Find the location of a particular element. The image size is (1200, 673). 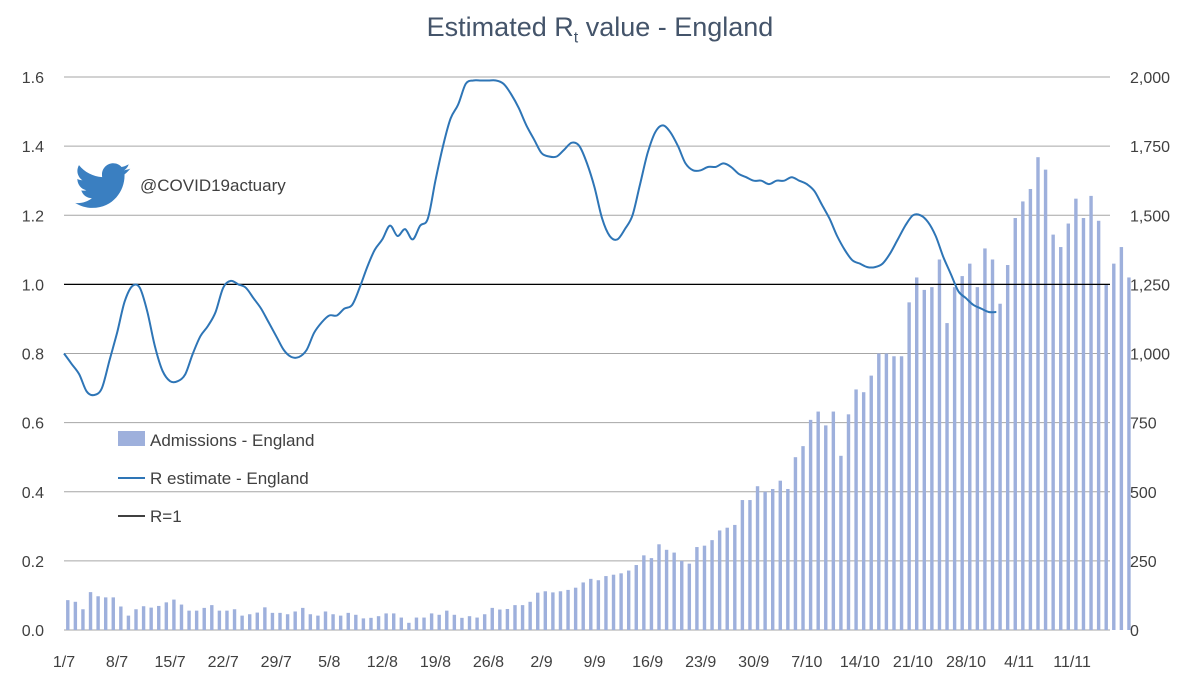

y2-tick-label: 500 is located at coordinates (1143, 493).